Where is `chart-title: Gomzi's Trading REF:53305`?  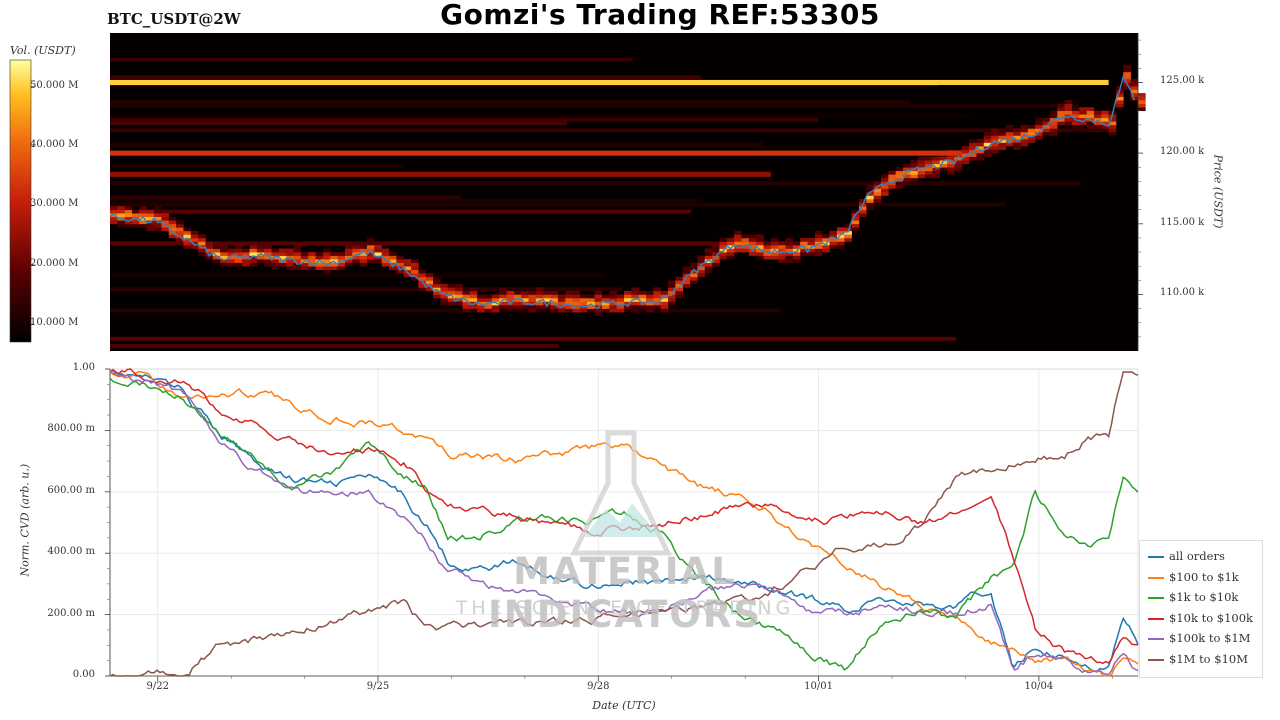 chart-title: Gomzi's Trading REF:53305 is located at coordinates (660, 15).